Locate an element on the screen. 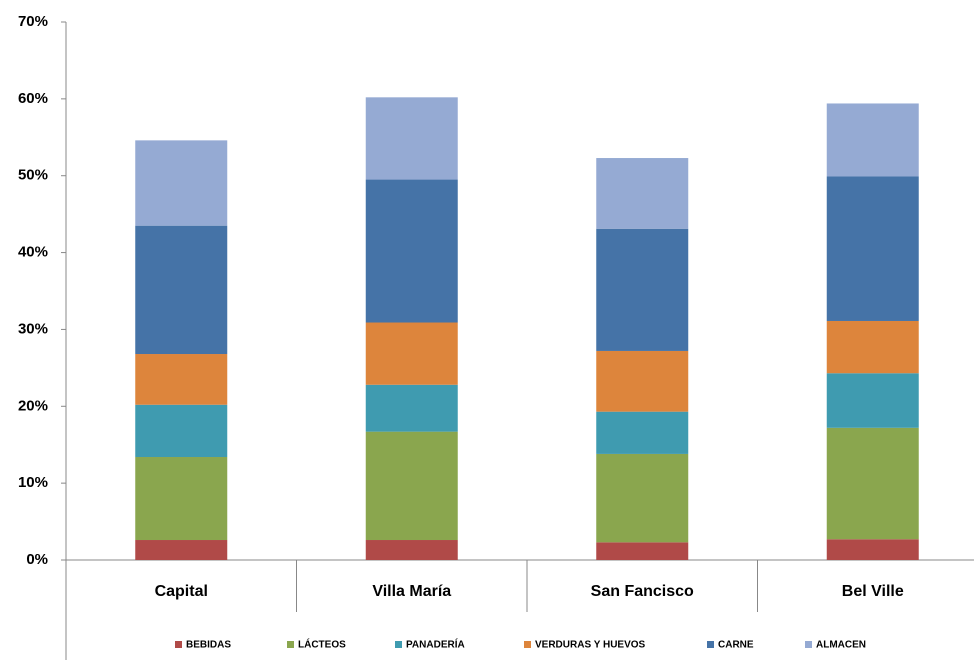 The height and width of the screenshot is (660, 974). legend-label: CARNE is located at coordinates (736, 645).